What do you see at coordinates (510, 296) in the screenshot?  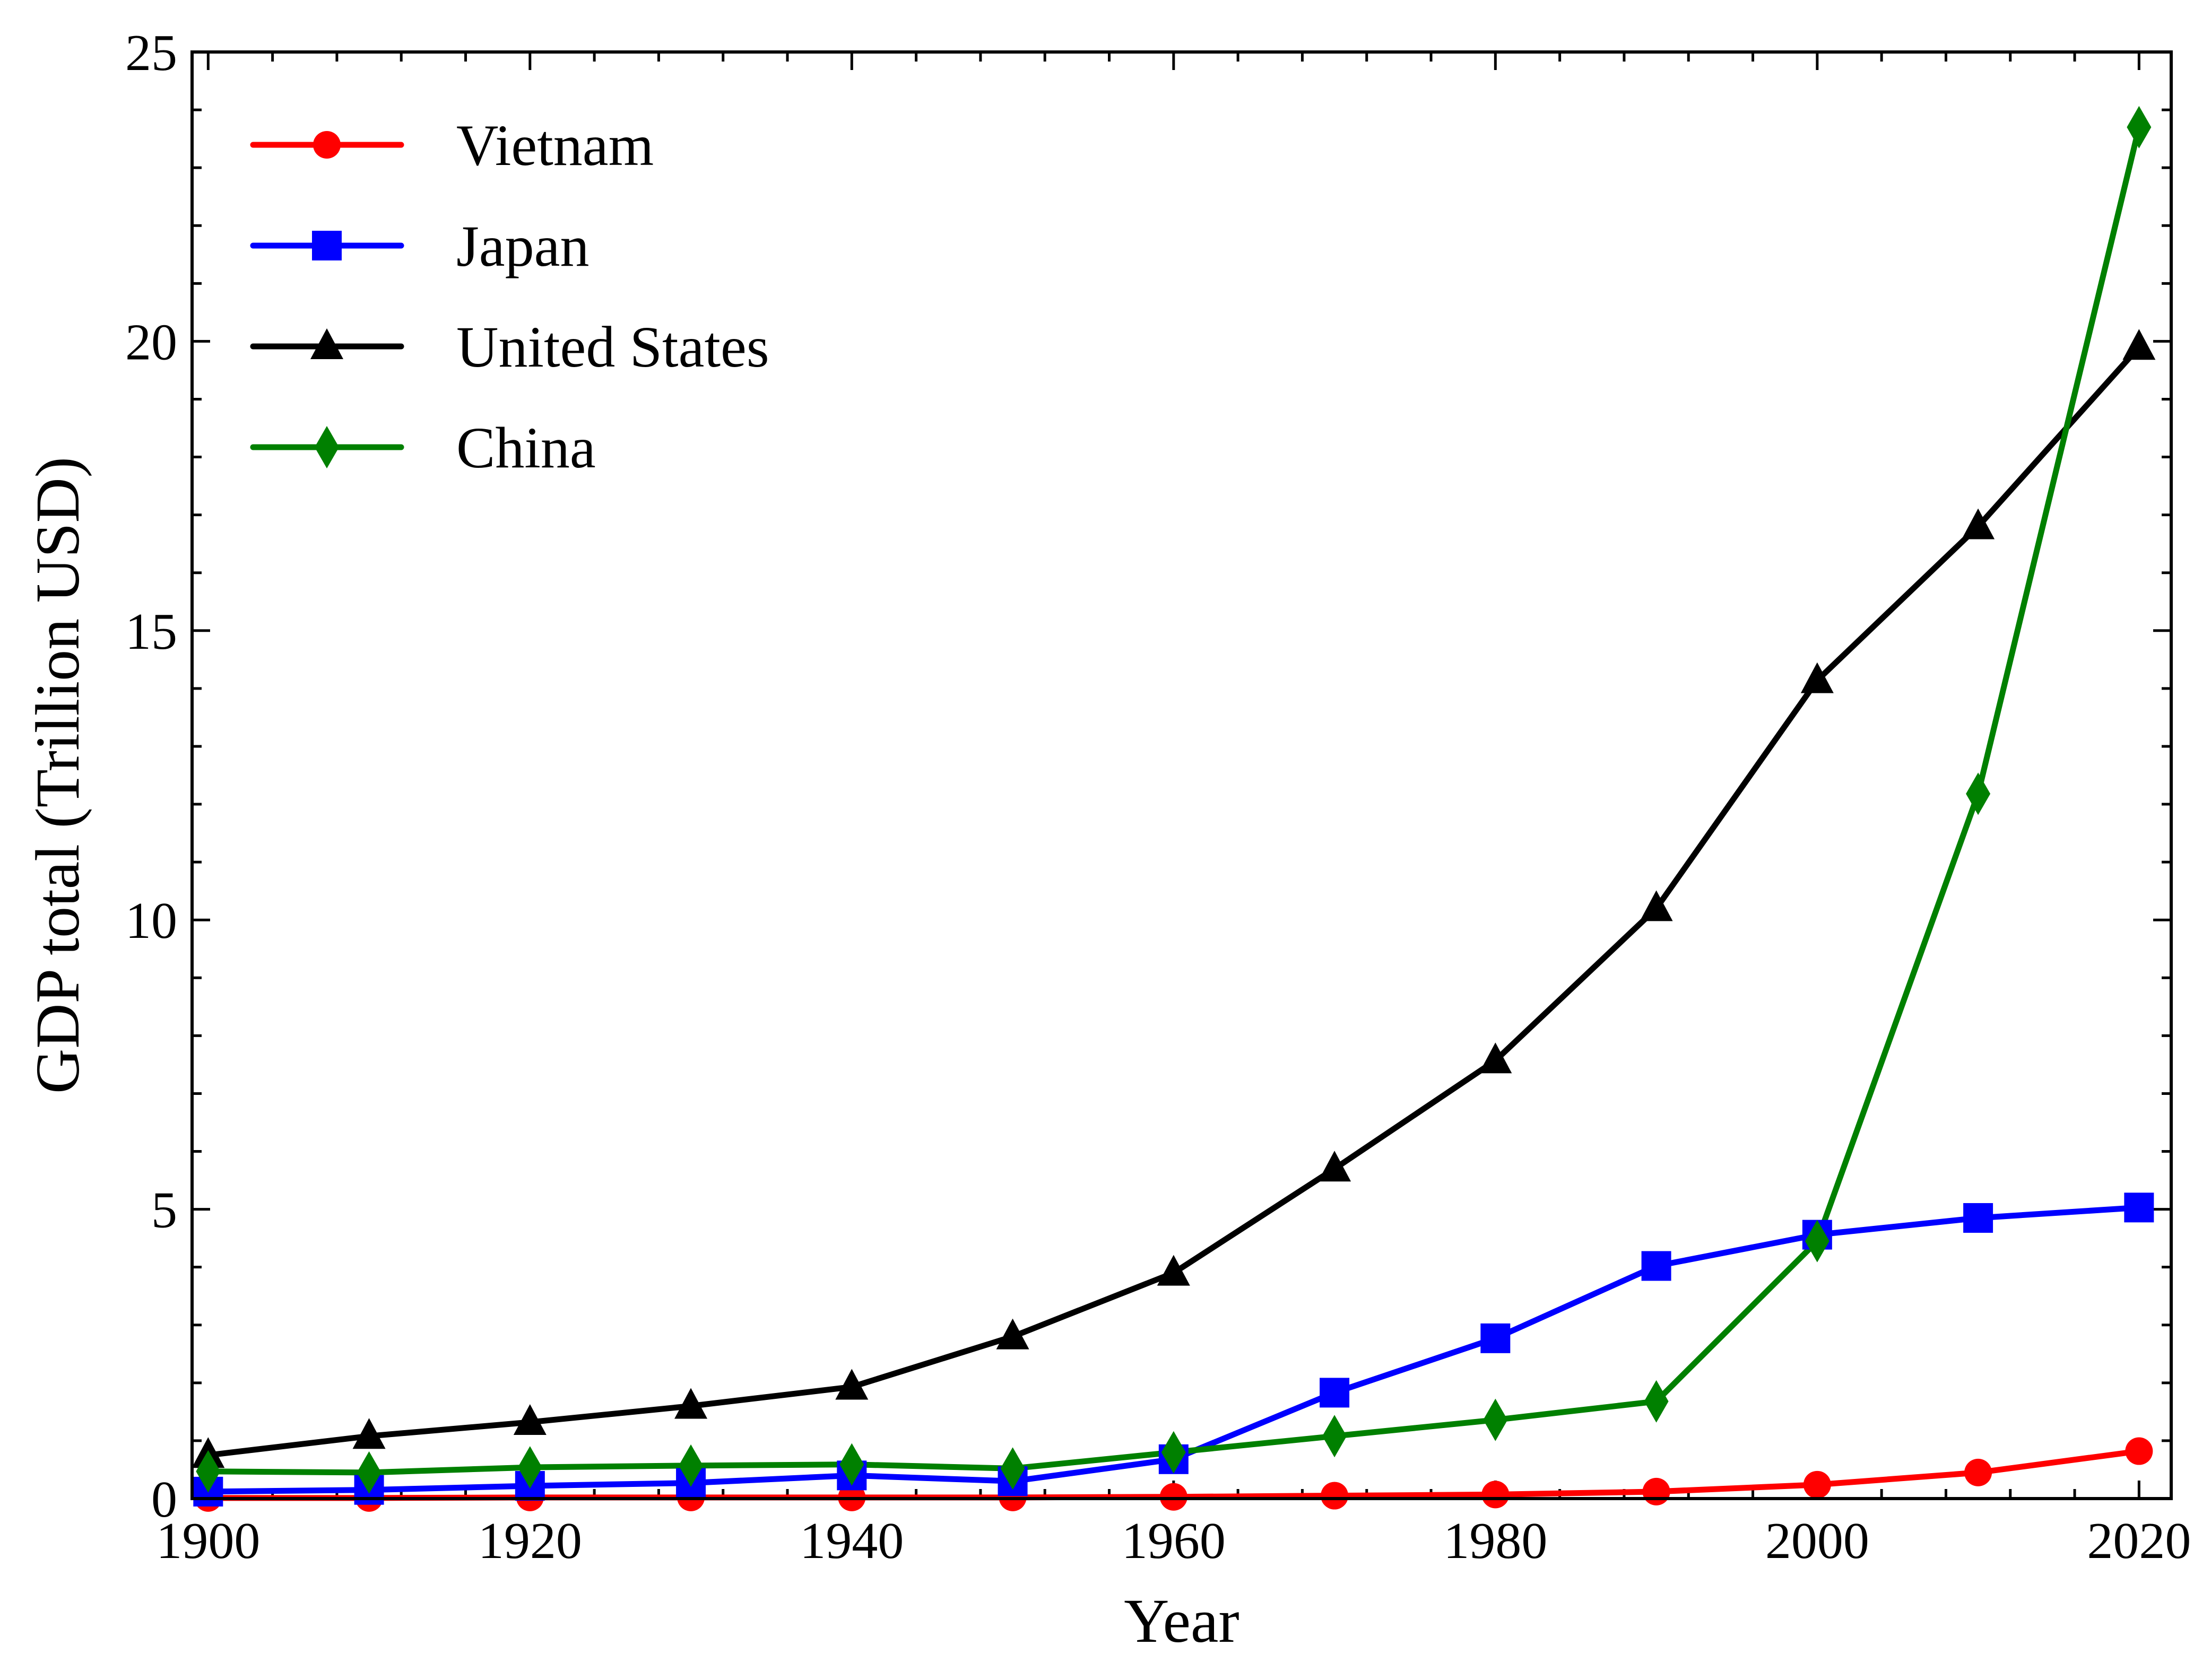 I see `legend: Vietnam Japan United States China` at bounding box center [510, 296].